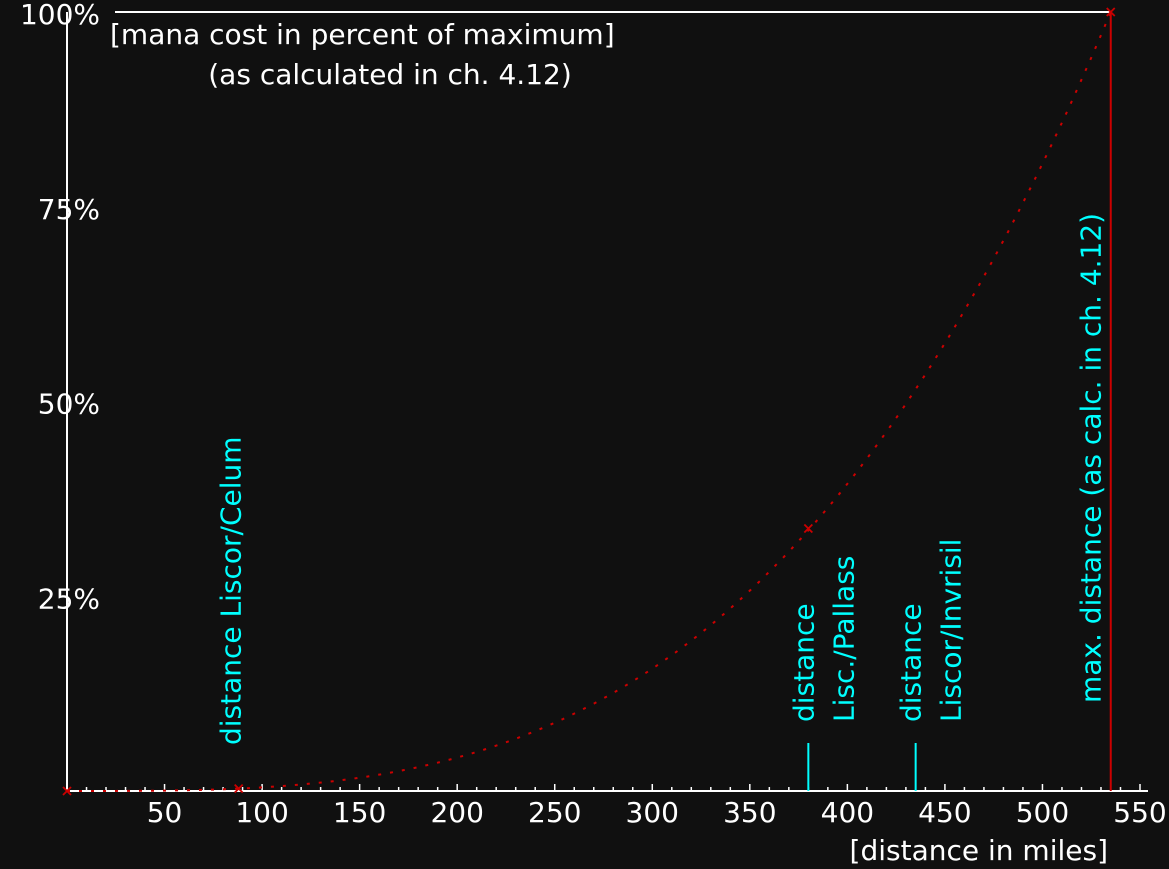  What do you see at coordinates (362, 34) in the screenshot?
I see `chart-title-line-1: [mana cost in percent of maximum]` at bounding box center [362, 34].